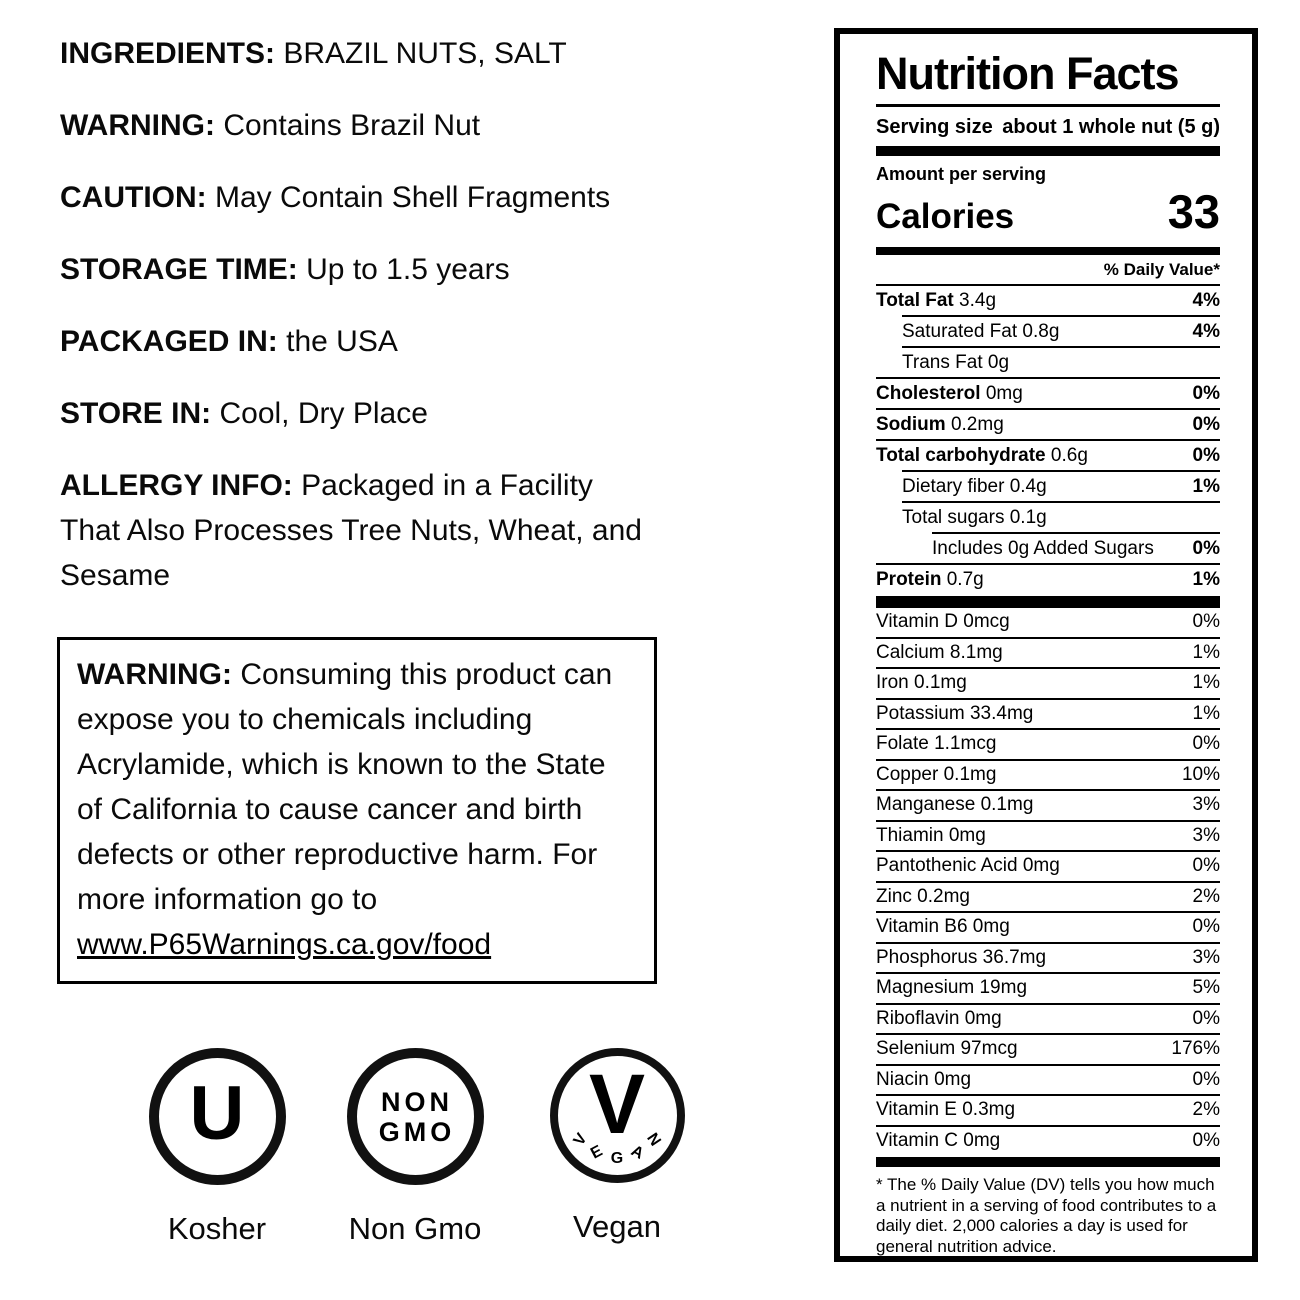  What do you see at coordinates (946, 1109) in the screenshot?
I see `nutrient-name: Vitamin E 0.3mg` at bounding box center [946, 1109].